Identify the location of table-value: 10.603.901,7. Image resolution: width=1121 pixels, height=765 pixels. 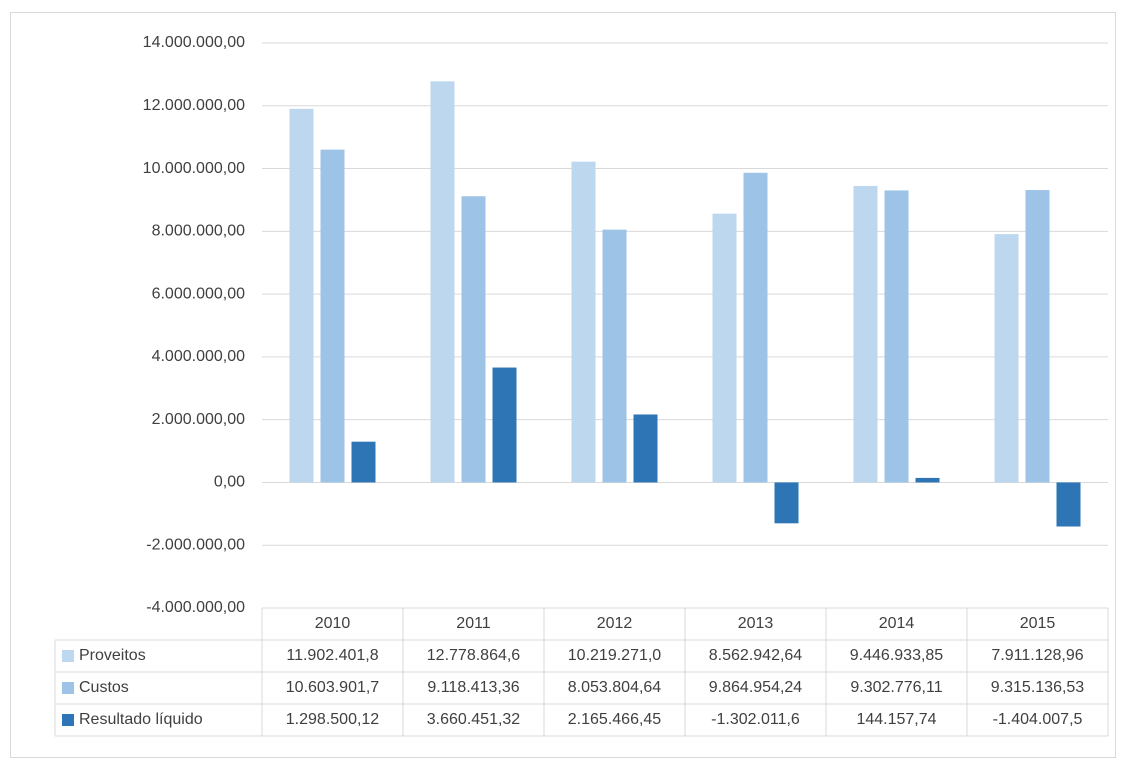
(333, 687).